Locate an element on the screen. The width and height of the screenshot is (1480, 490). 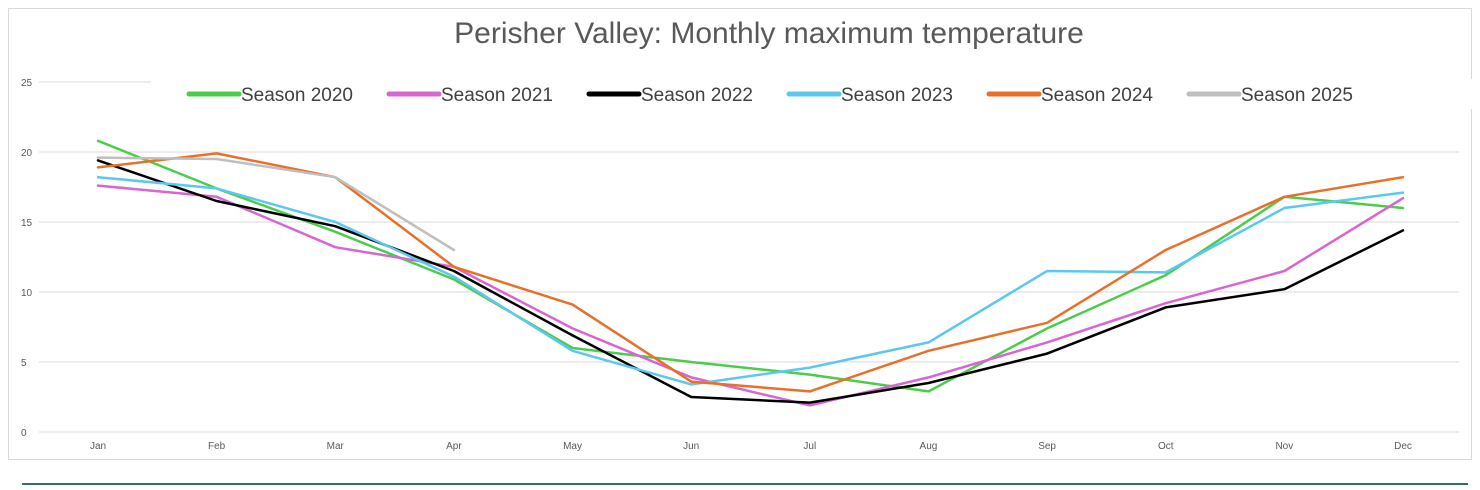
x-tick-label: May is located at coordinates (572, 446).